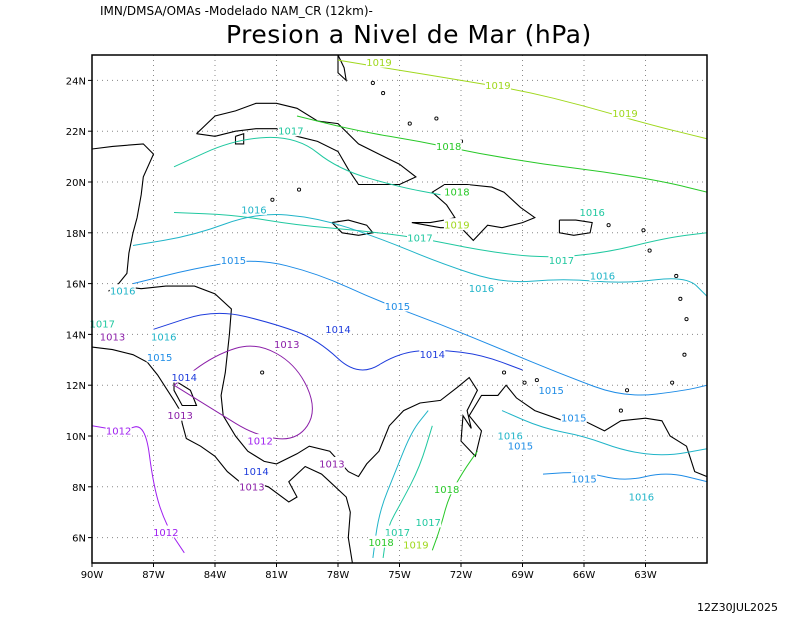  I want to click on isobar-label-1014: 1014, so click(184, 378).